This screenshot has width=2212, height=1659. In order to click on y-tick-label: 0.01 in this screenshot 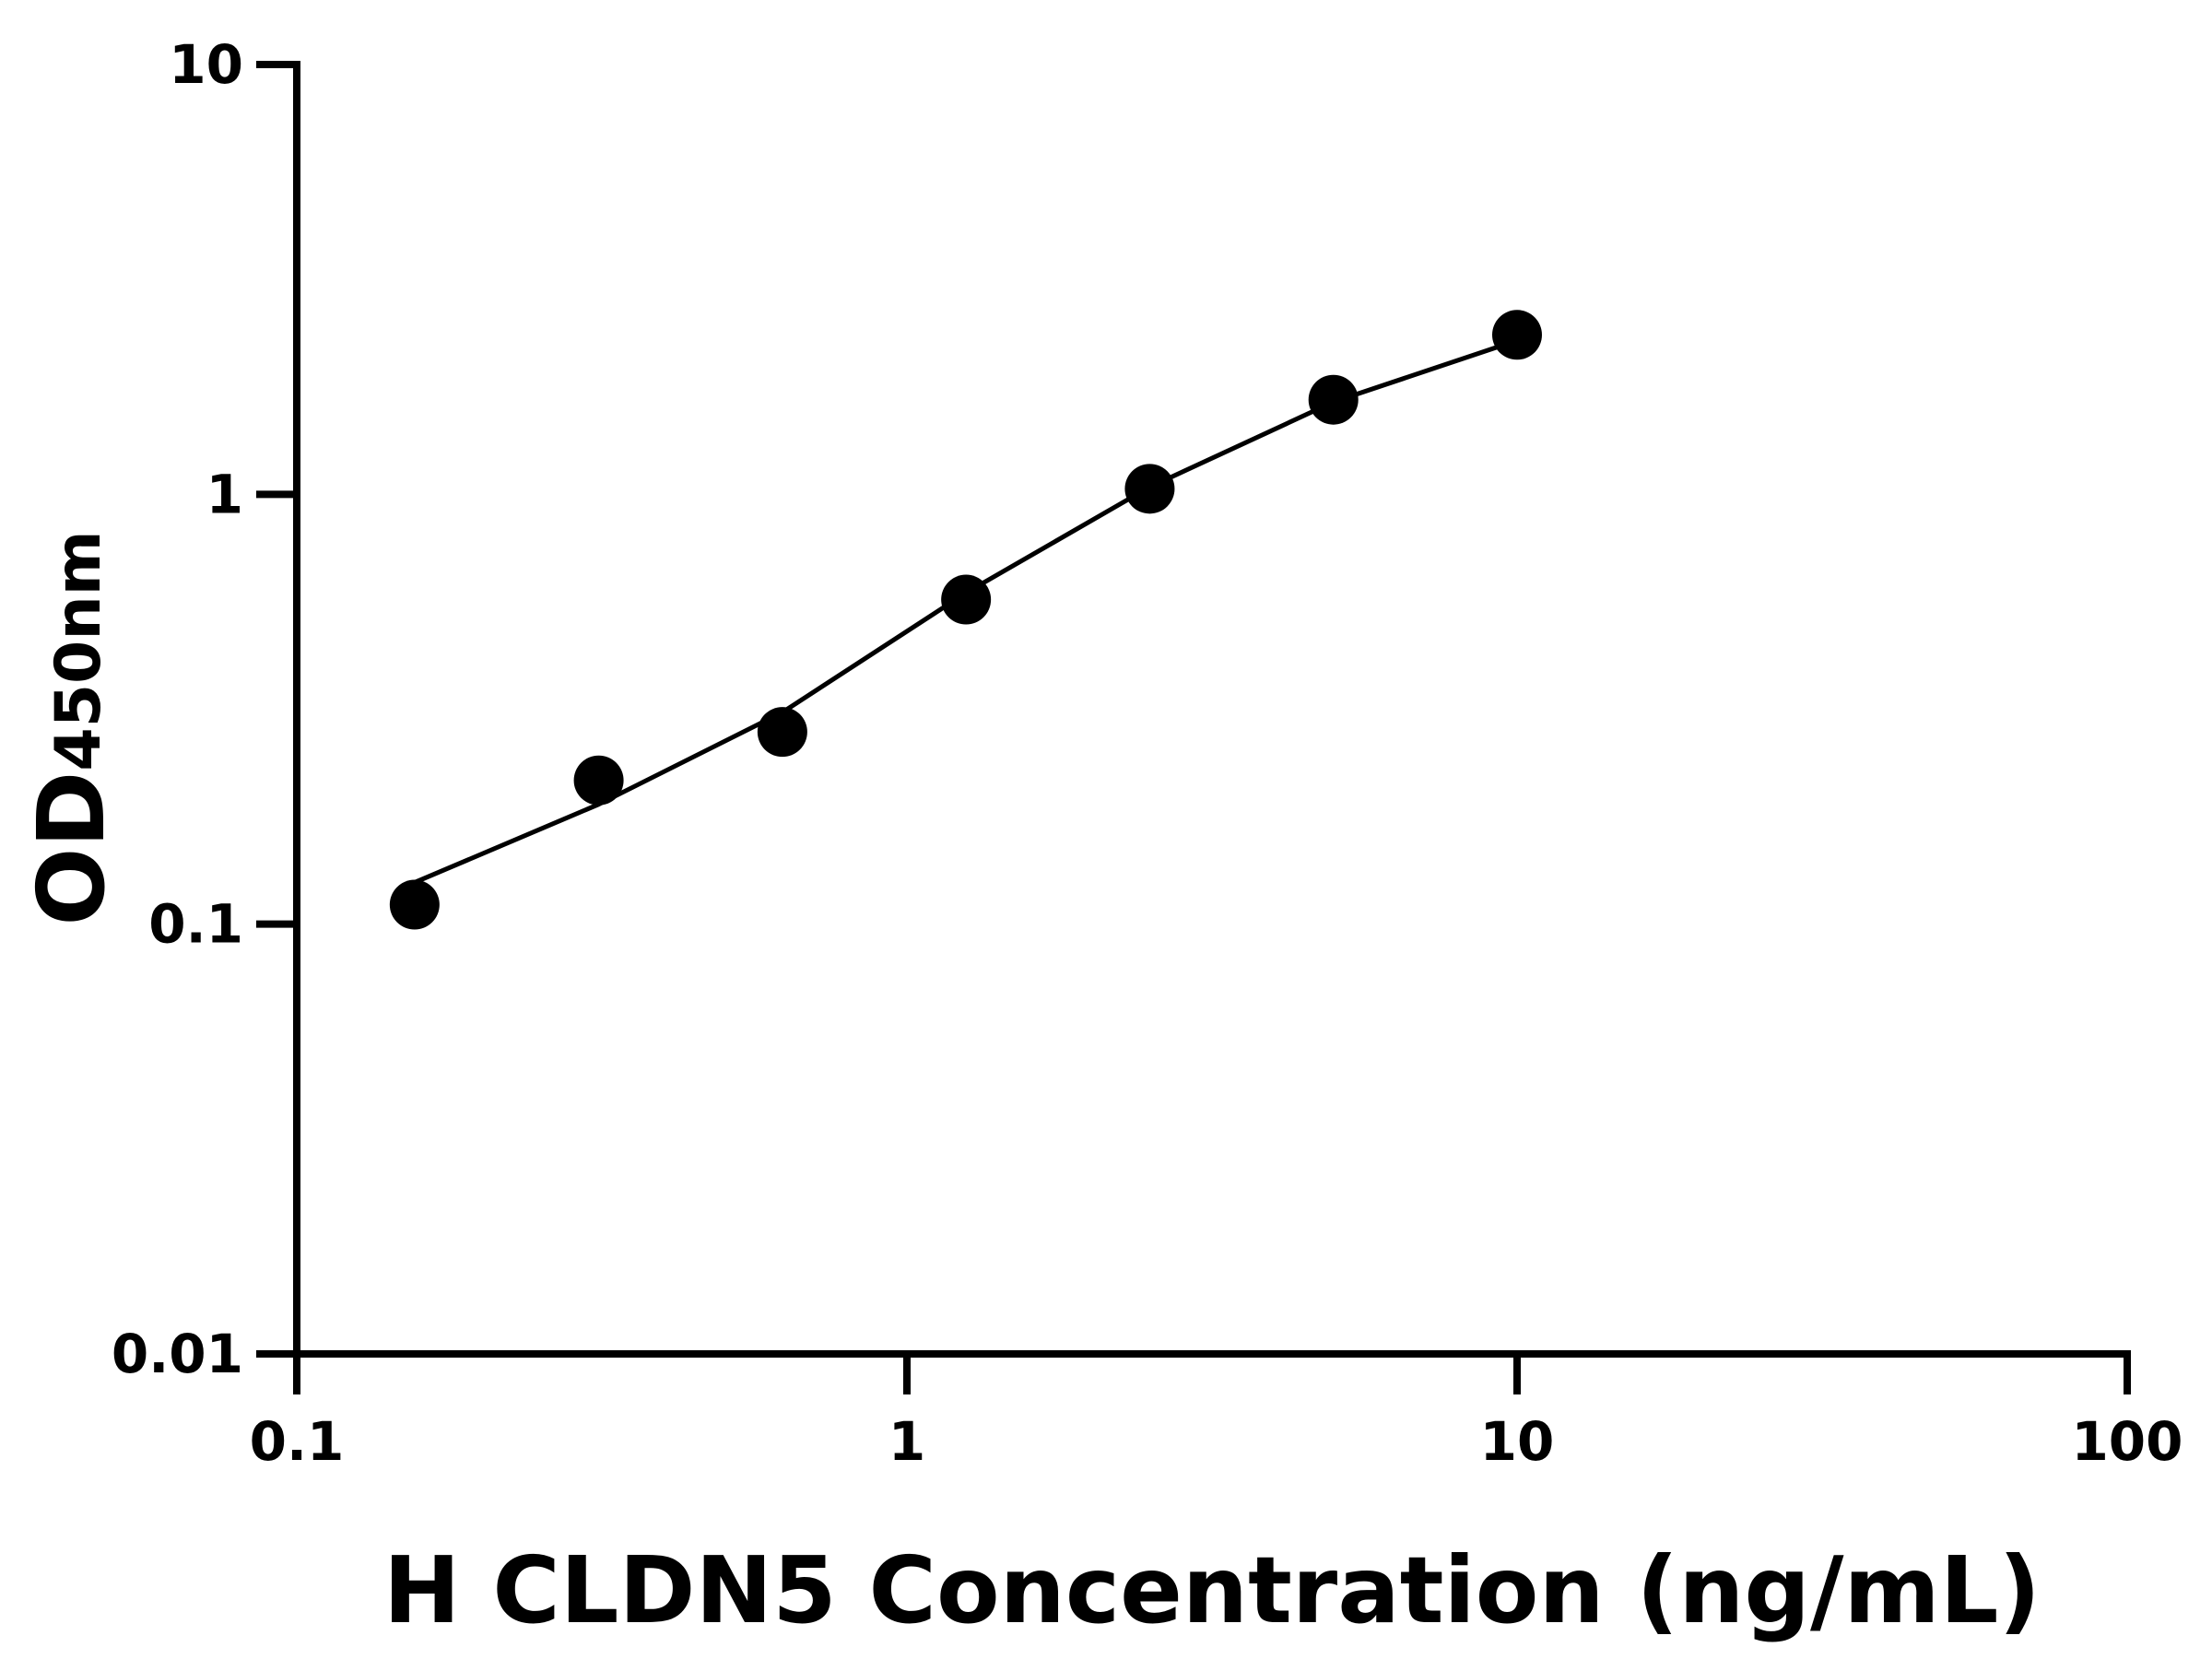, I will do `click(177, 1354)`.